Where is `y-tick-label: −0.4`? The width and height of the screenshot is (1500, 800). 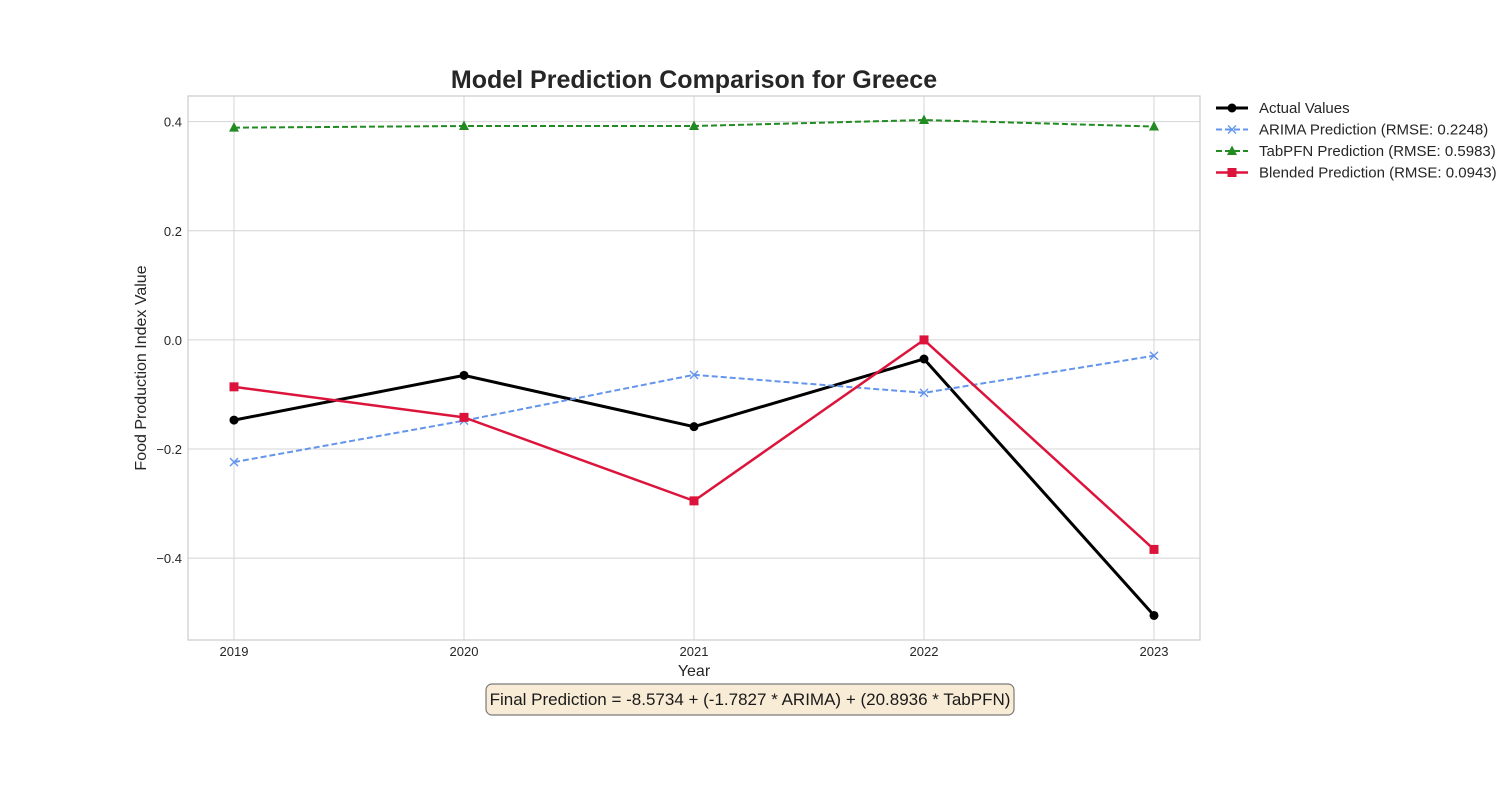
y-tick-label: −0.4 is located at coordinates (169, 558).